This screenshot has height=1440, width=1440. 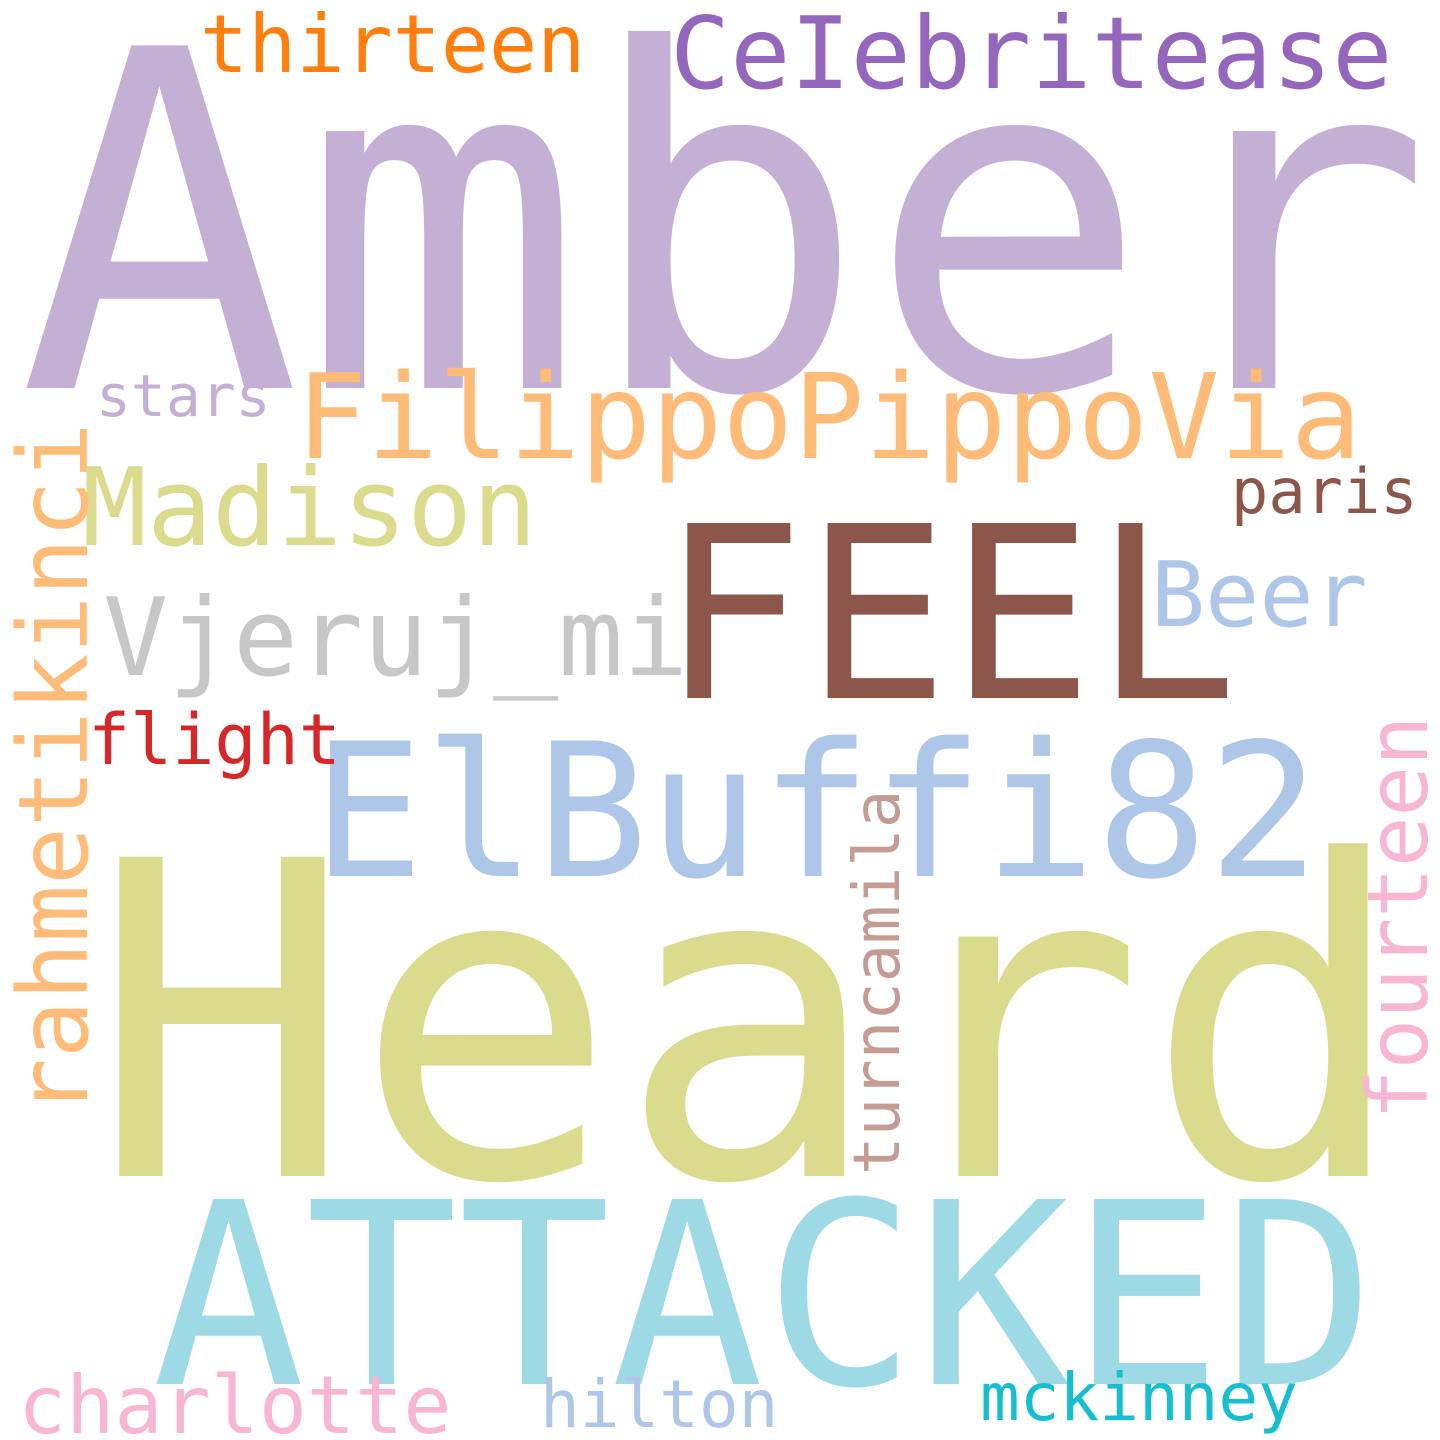 I want to click on word-vjeruj-mi: Vjeruj_mi, so click(x=396, y=638).